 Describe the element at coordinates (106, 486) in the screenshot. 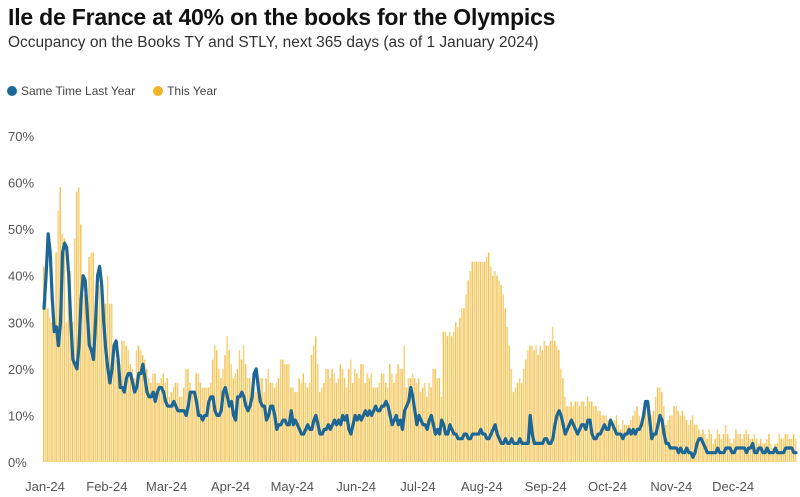

I see `x-tick-label: Feb-24` at that location.